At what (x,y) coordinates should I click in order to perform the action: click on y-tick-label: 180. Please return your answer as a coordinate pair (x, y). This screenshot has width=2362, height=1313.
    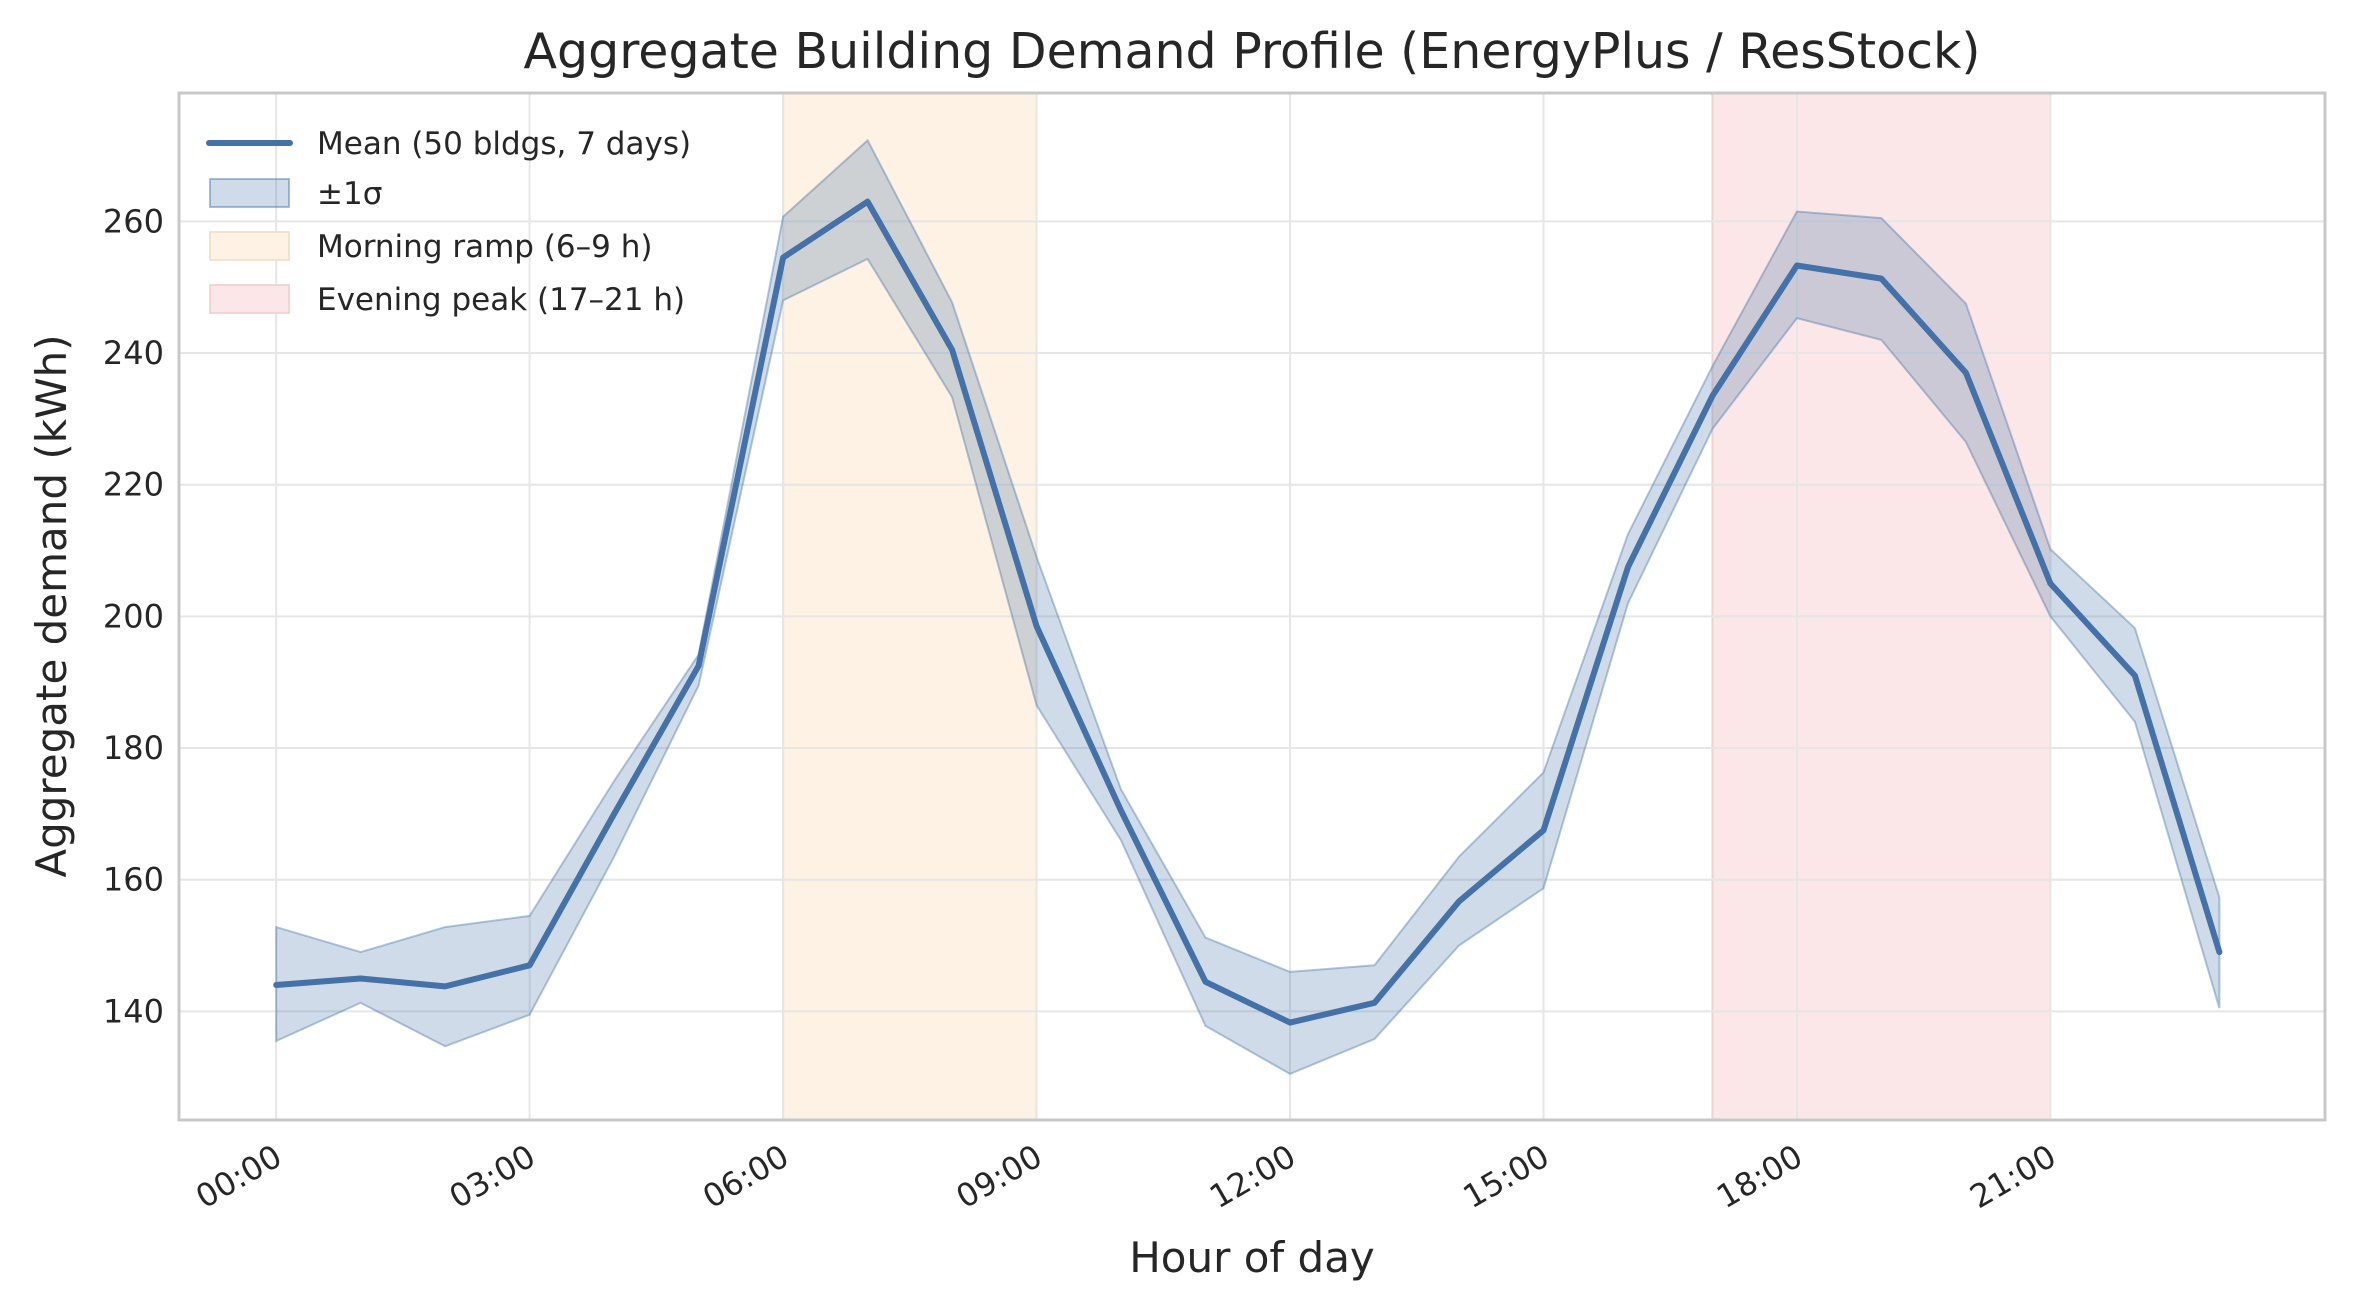
    Looking at the image, I should click on (133, 748).